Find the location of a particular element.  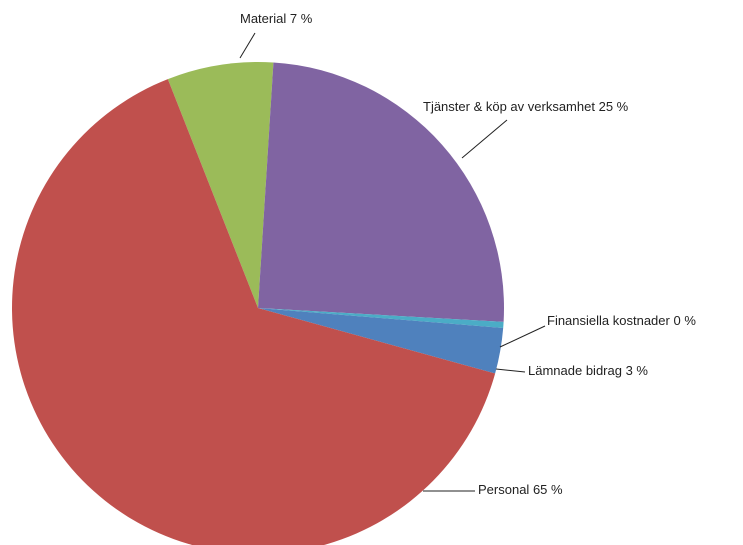

slice-name: Tjänster & köp av verksamhet is located at coordinates (509, 106).